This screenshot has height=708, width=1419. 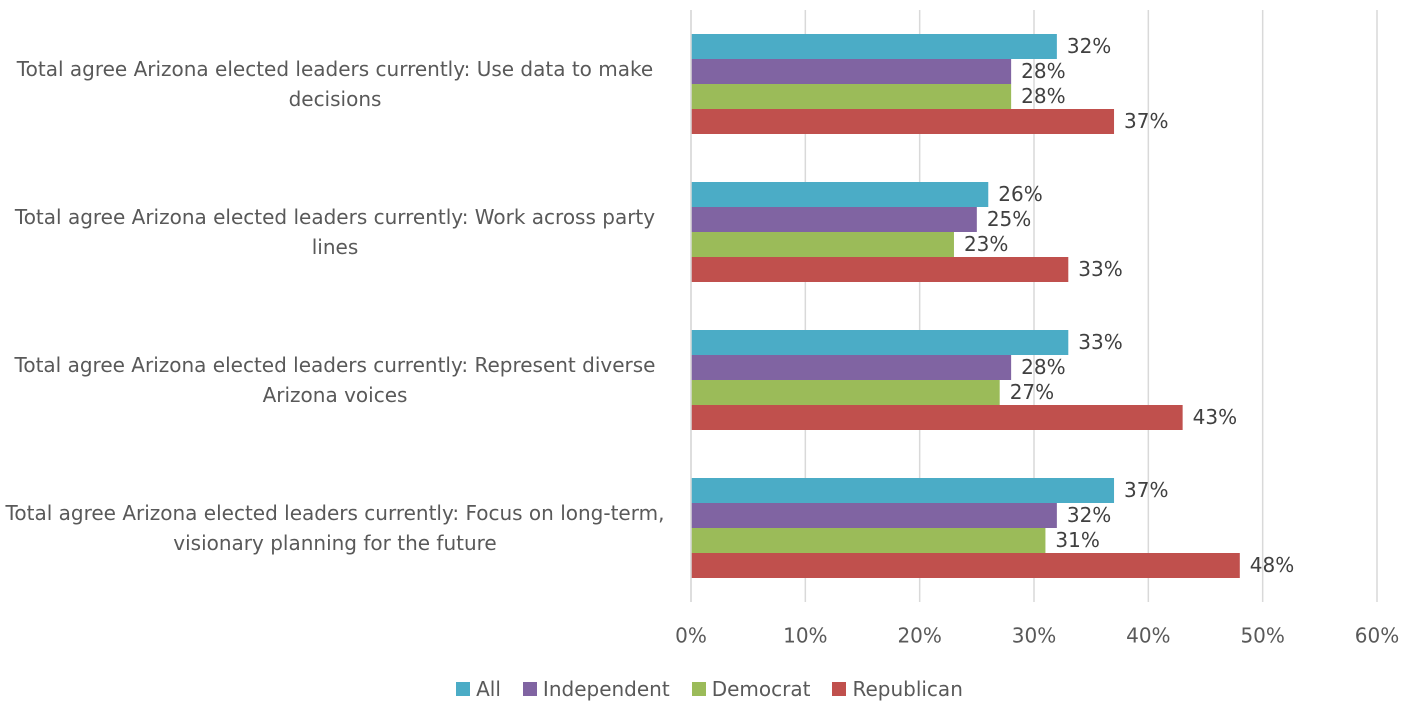 I want to click on legend-label: All, so click(x=488, y=689).